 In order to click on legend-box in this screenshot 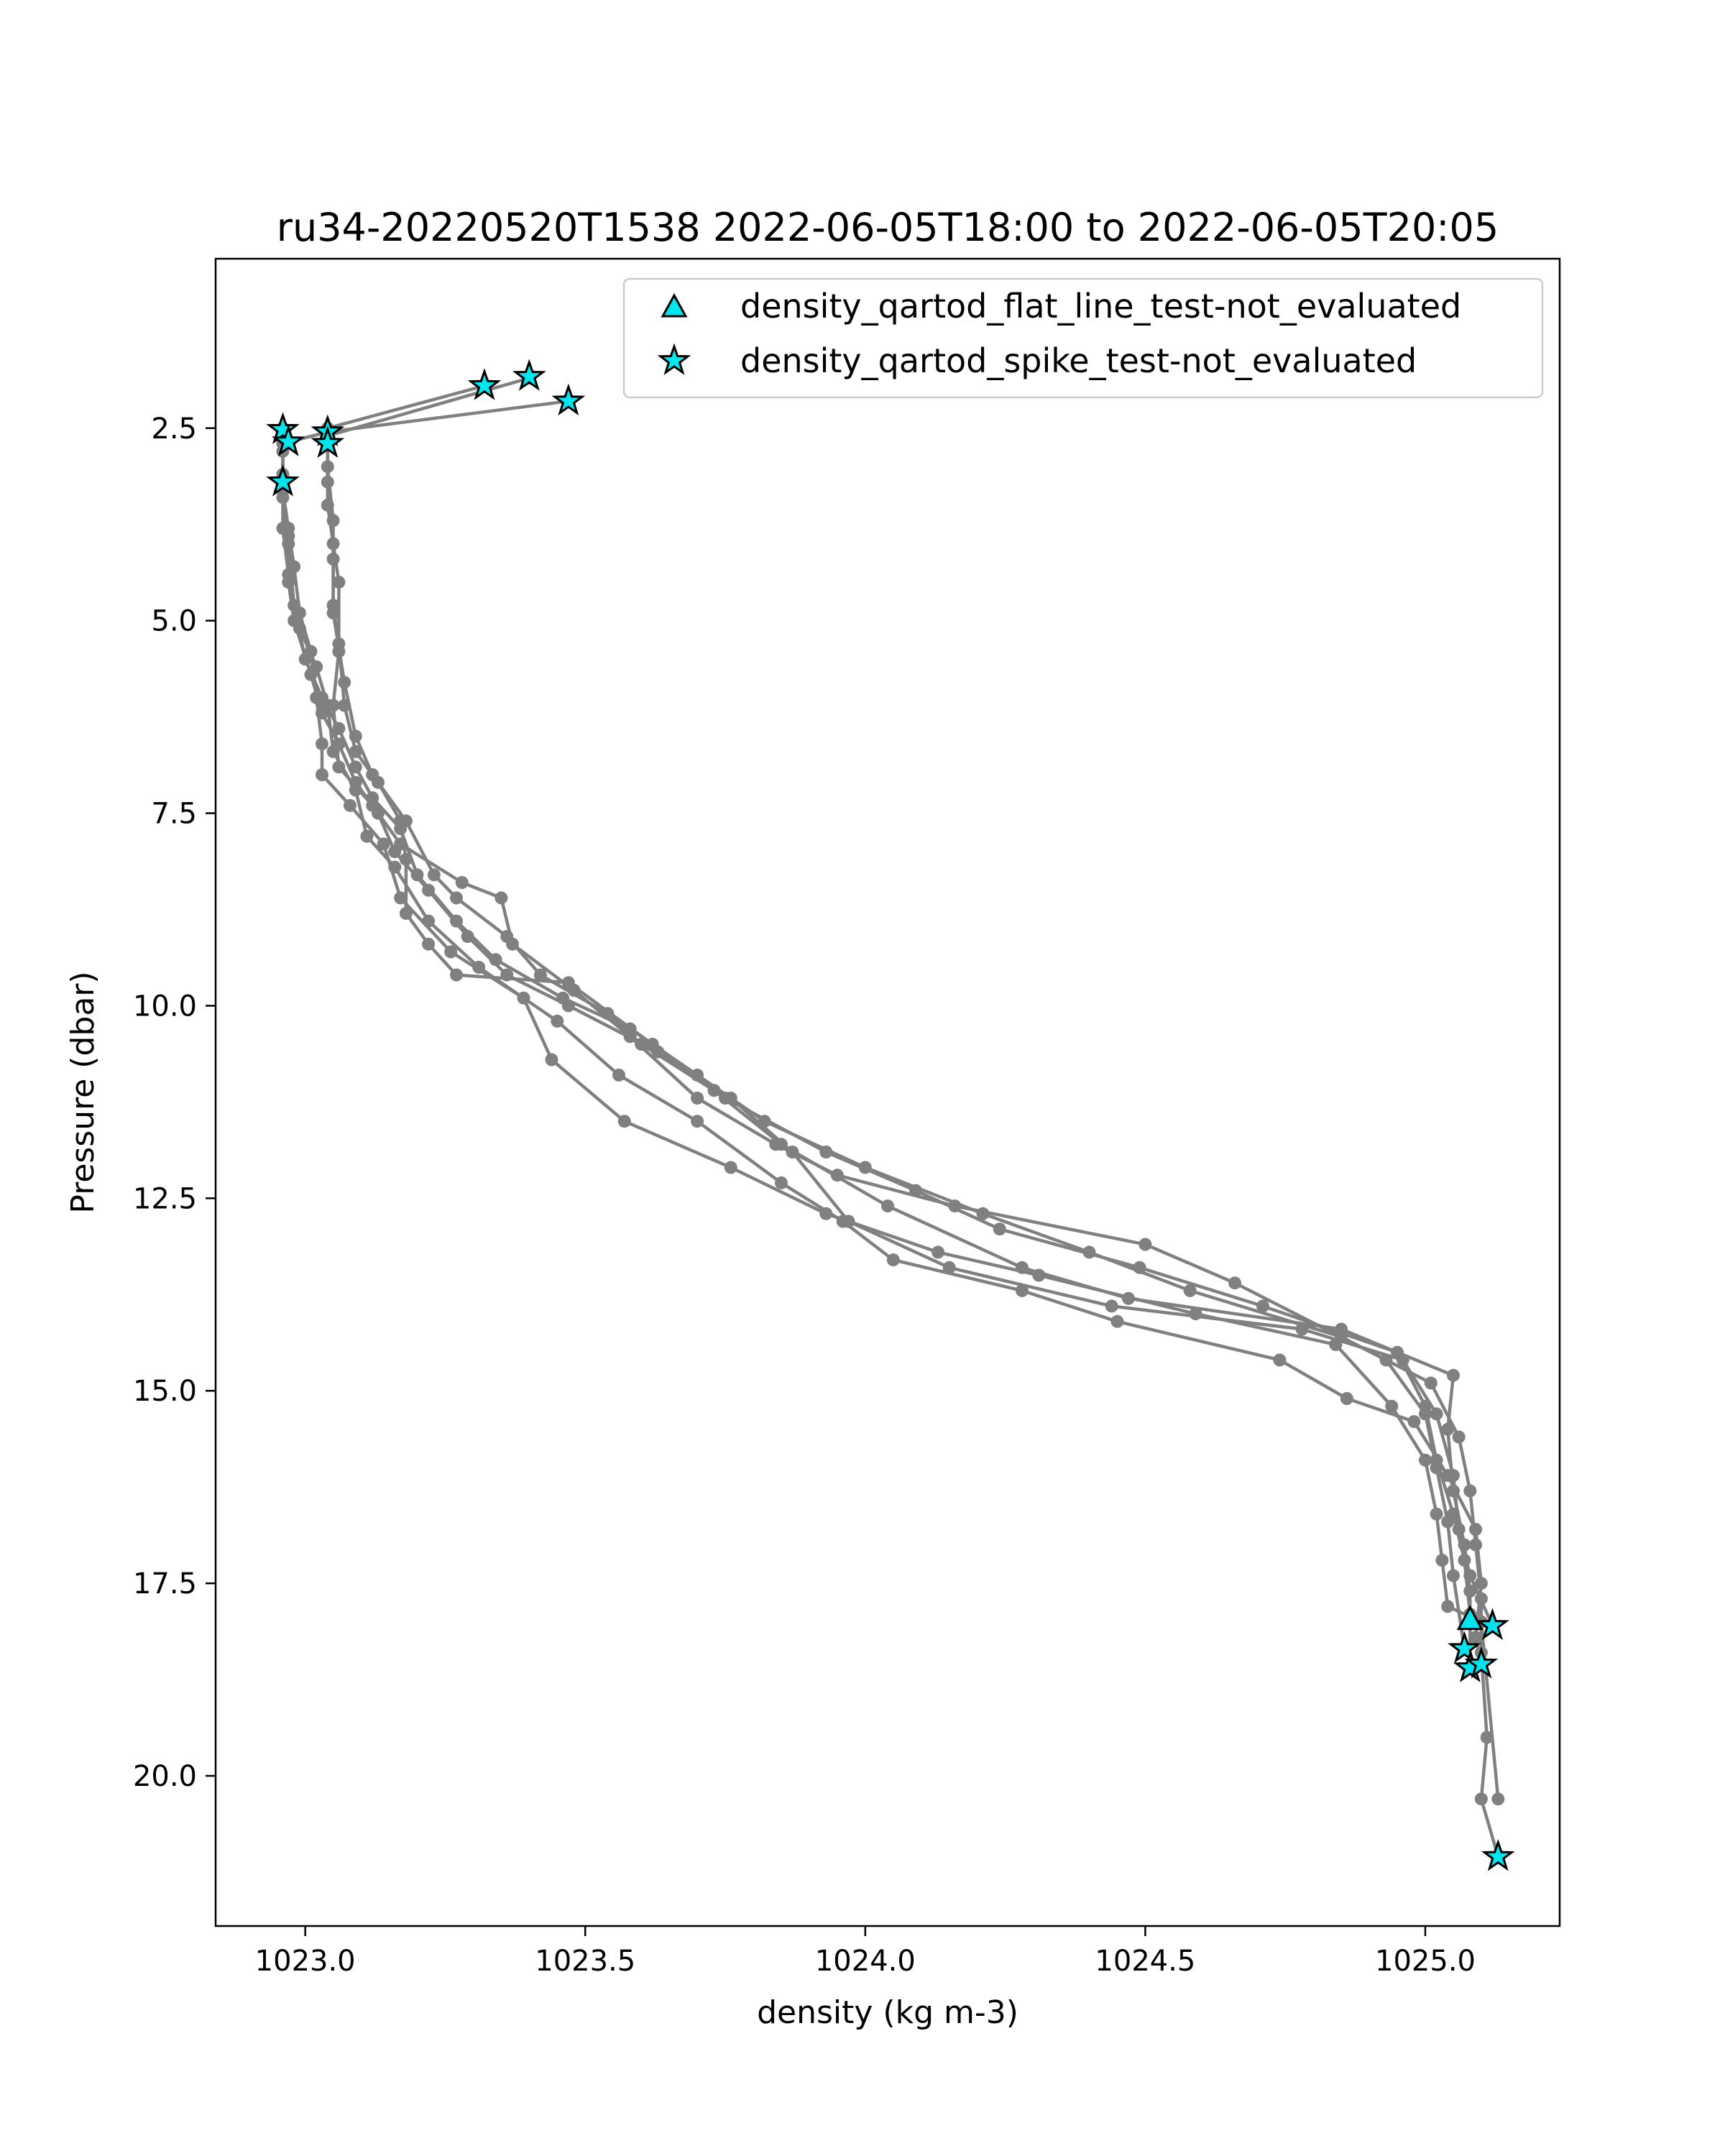, I will do `click(1083, 338)`.